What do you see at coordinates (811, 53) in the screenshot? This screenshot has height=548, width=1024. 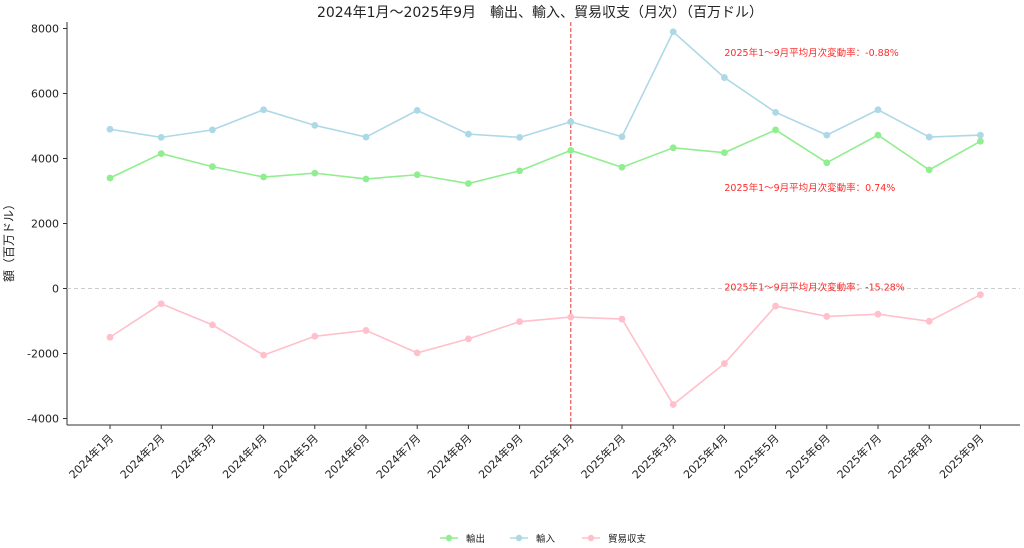 I see `annotation-0: 2025年1～9月平均月次変動率：-0.88%` at bounding box center [811, 53].